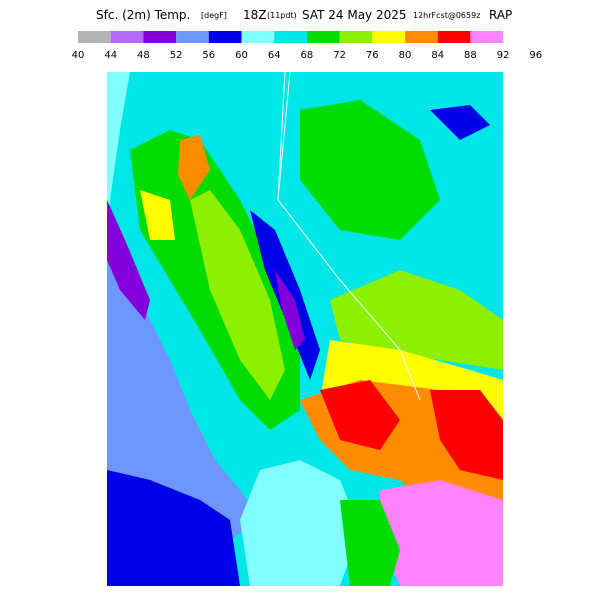 This screenshot has height=615, width=611. Describe the element at coordinates (416, 320) in the screenshot. I see `nevada-warm` at that location.